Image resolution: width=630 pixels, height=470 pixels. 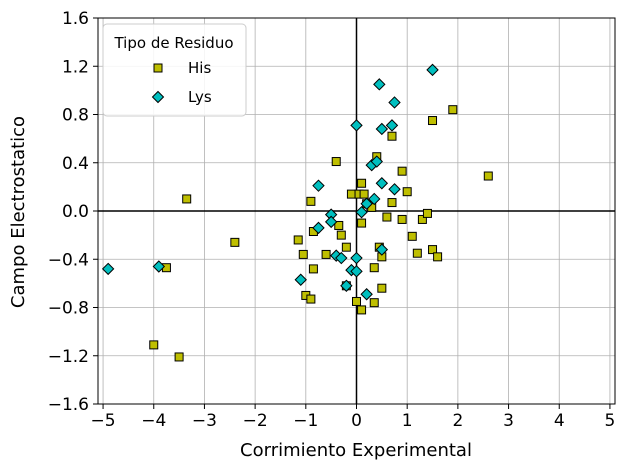 What do you see at coordinates (68, 357) in the screenshot?
I see `y-tick-label: −1.2` at bounding box center [68, 357].